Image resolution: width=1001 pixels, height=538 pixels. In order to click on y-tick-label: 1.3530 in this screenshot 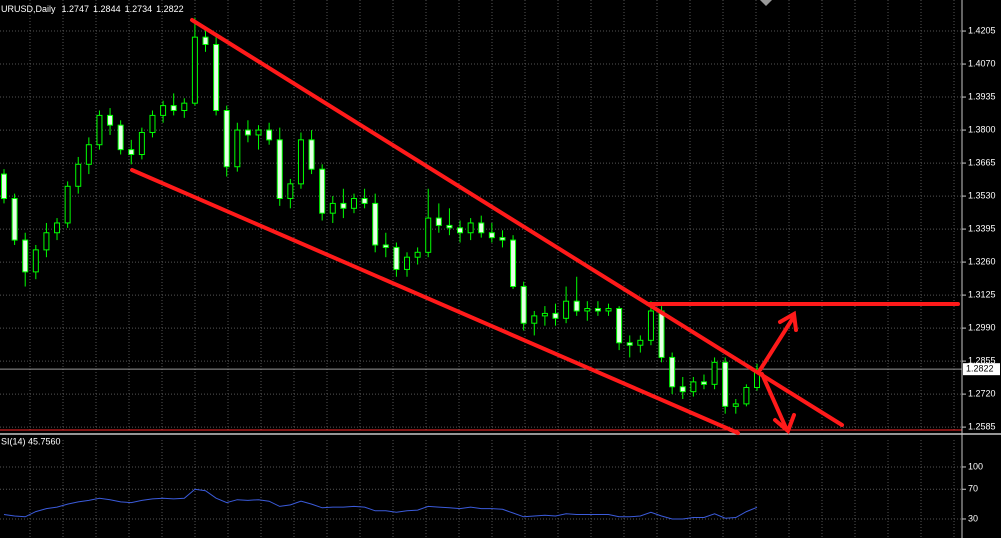, I will do `click(982, 195)`.